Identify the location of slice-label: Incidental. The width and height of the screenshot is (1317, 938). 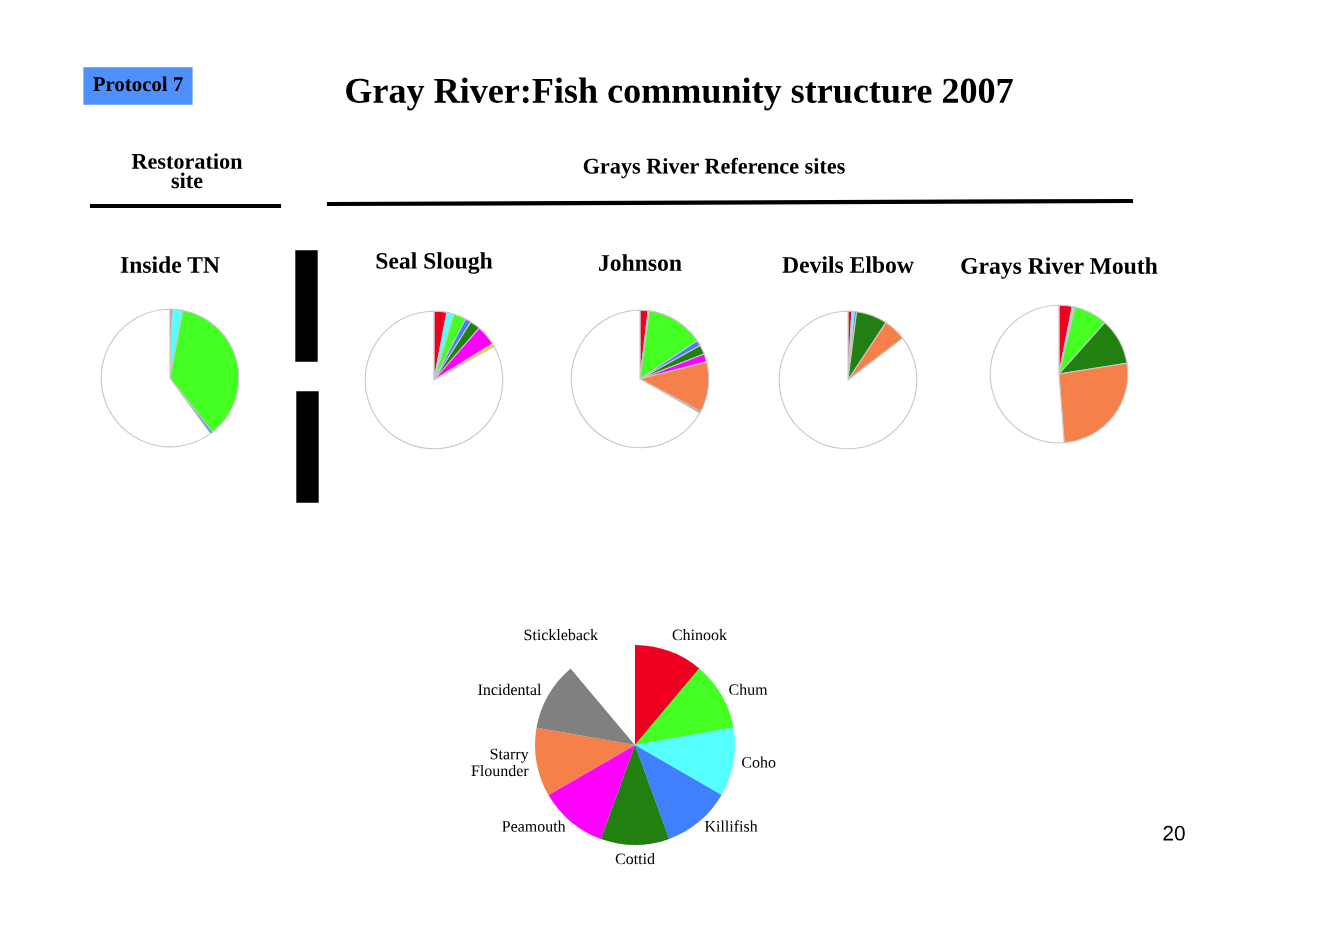
(510, 689).